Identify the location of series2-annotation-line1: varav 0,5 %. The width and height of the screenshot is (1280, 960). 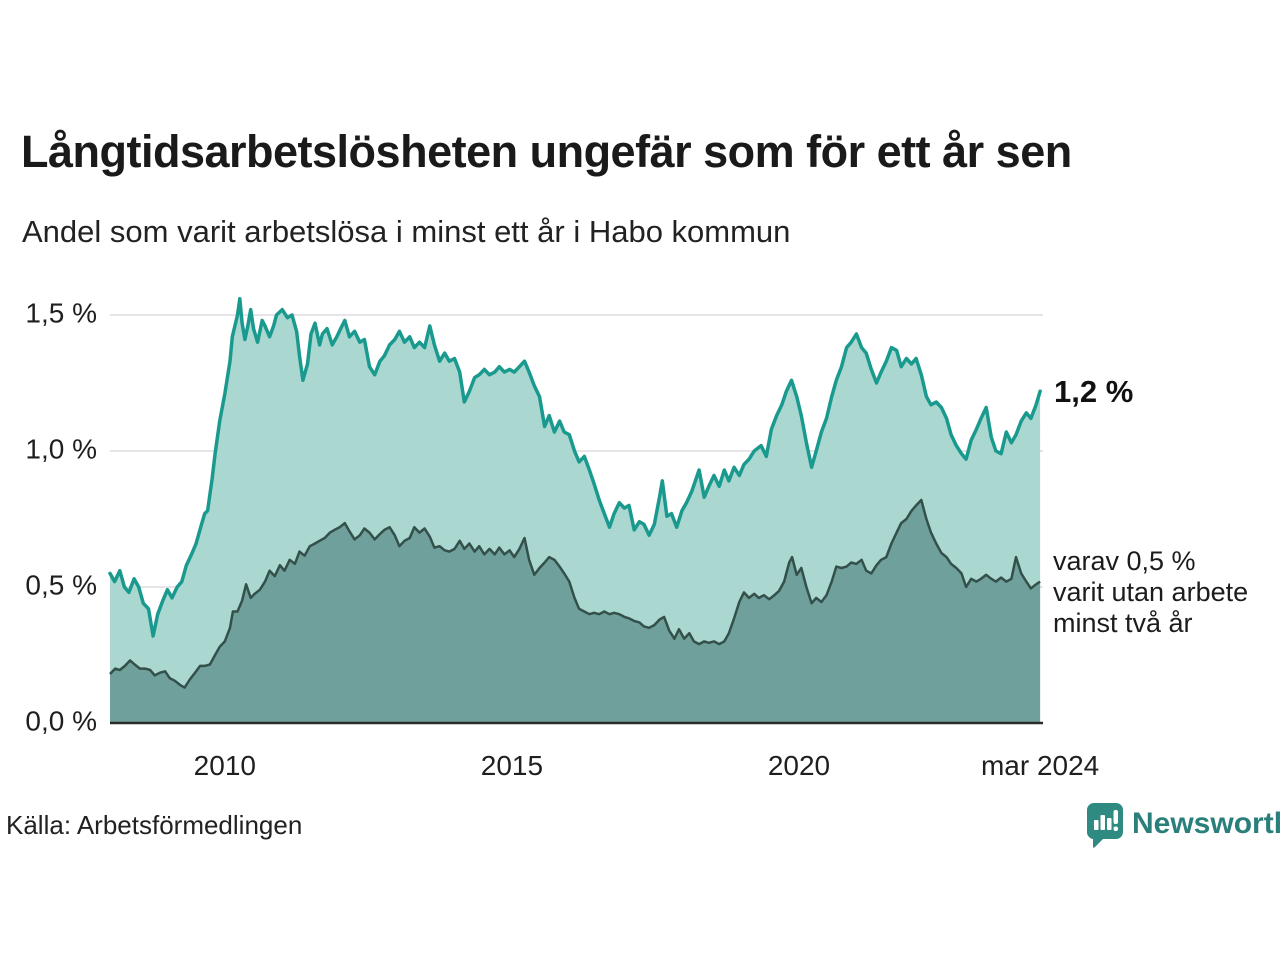
(1124, 561).